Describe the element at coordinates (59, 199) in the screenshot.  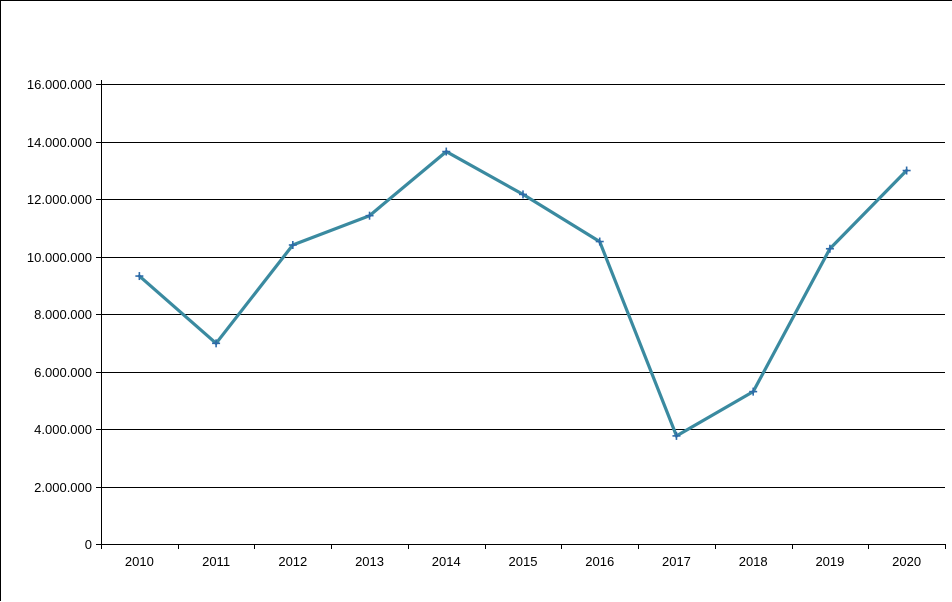
I see `y-tick-label: 12.000.000` at that location.